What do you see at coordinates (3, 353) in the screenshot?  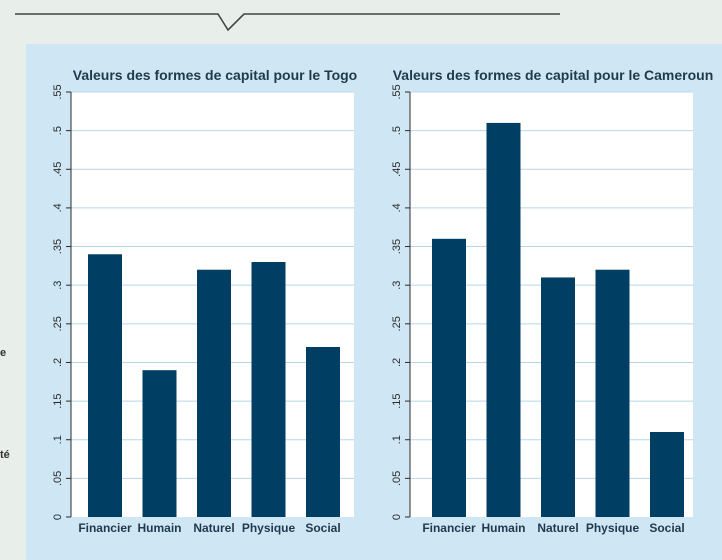 I see `side-text-fragment-1: e` at bounding box center [3, 353].